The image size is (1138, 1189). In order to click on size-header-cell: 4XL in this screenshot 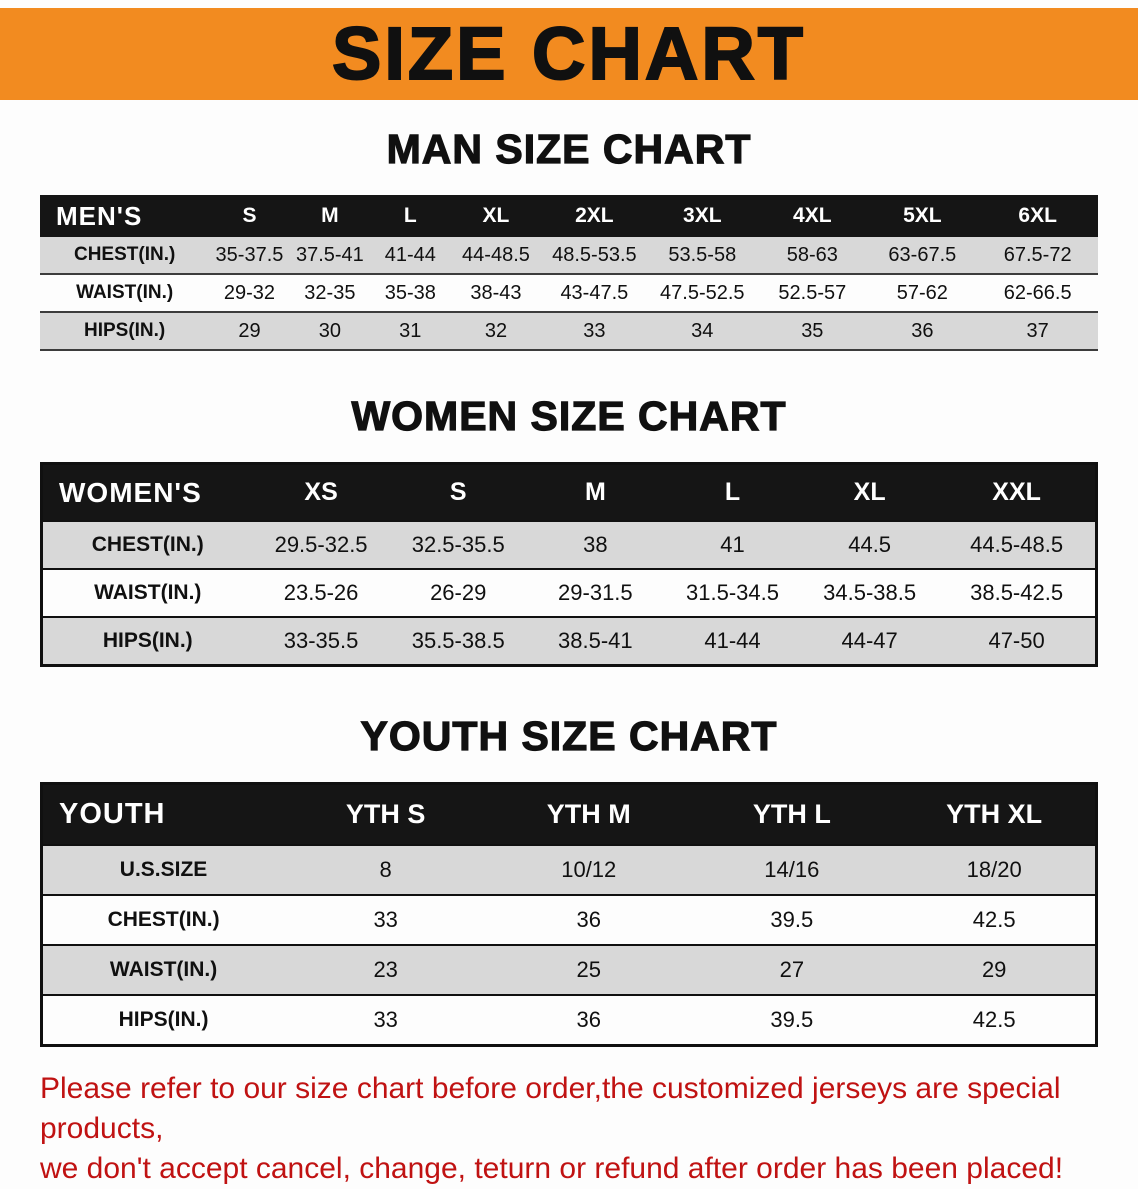, I will do `click(812, 216)`.